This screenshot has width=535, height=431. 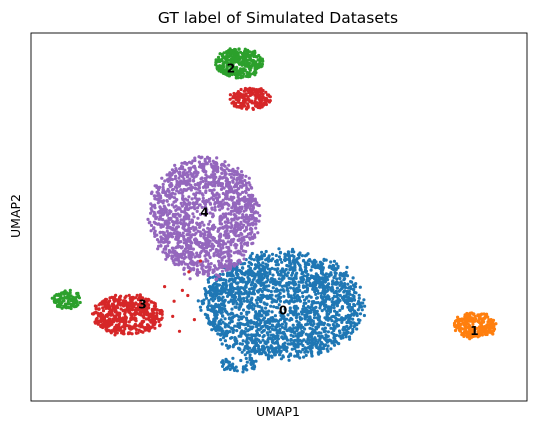 What do you see at coordinates (354, 304) in the screenshot?
I see `cluster-0-point-1989` at bounding box center [354, 304].